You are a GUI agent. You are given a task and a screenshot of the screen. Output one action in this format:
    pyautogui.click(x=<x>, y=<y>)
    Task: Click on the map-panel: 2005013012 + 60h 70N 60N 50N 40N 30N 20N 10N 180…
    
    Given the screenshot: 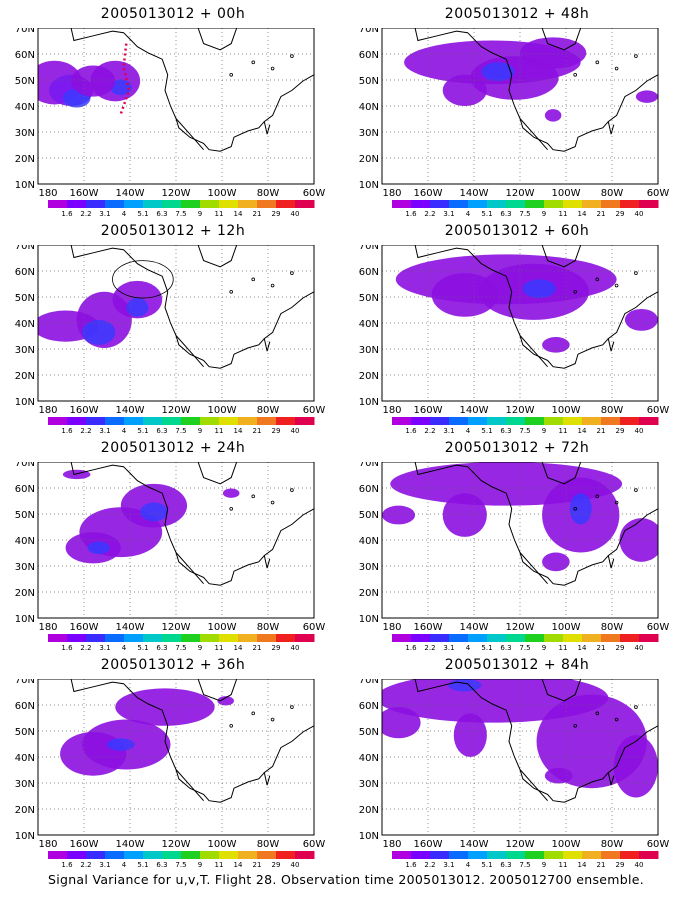 What is the action you would take?
    pyautogui.click(x=517, y=330)
    